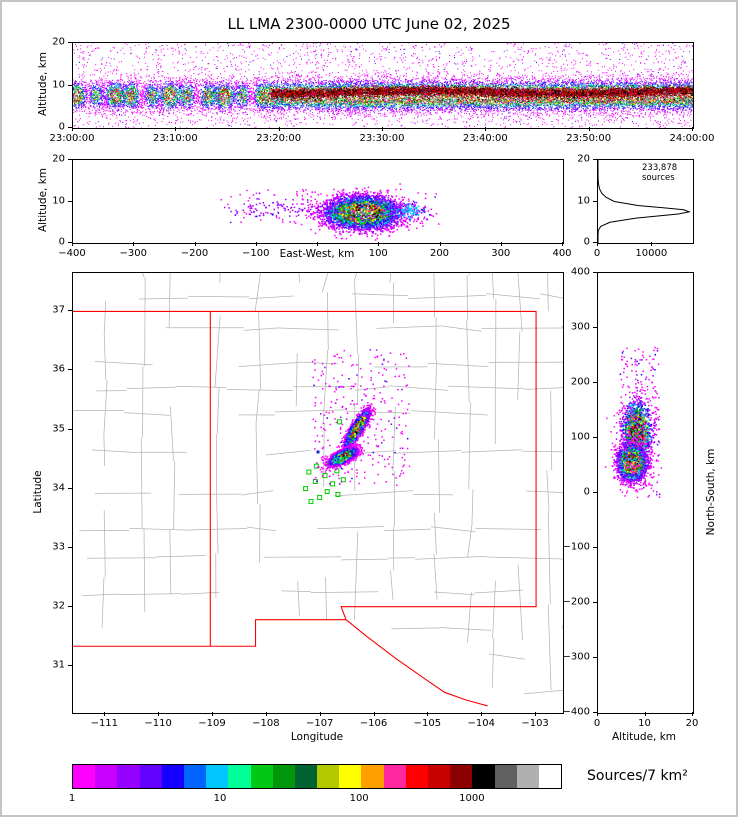  Describe the element at coordinates (382, 138) in the screenshot. I see `tick-label: 23:30:00` at that location.